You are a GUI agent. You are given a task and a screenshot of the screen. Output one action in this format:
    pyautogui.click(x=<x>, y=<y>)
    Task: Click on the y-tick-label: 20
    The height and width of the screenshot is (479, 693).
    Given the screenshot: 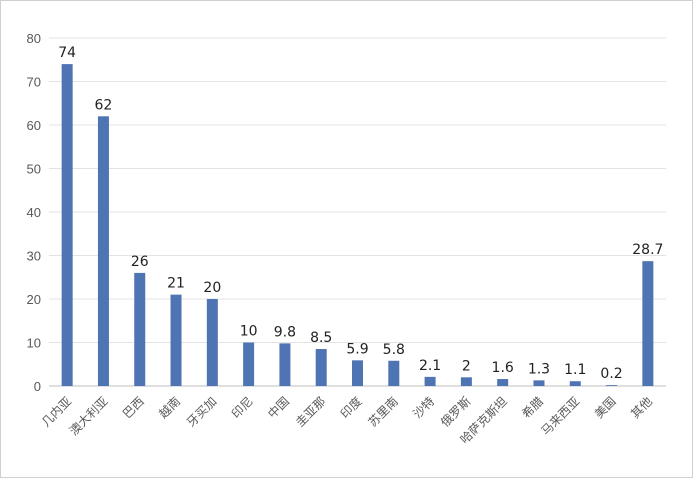 What is the action you would take?
    pyautogui.click(x=34, y=299)
    